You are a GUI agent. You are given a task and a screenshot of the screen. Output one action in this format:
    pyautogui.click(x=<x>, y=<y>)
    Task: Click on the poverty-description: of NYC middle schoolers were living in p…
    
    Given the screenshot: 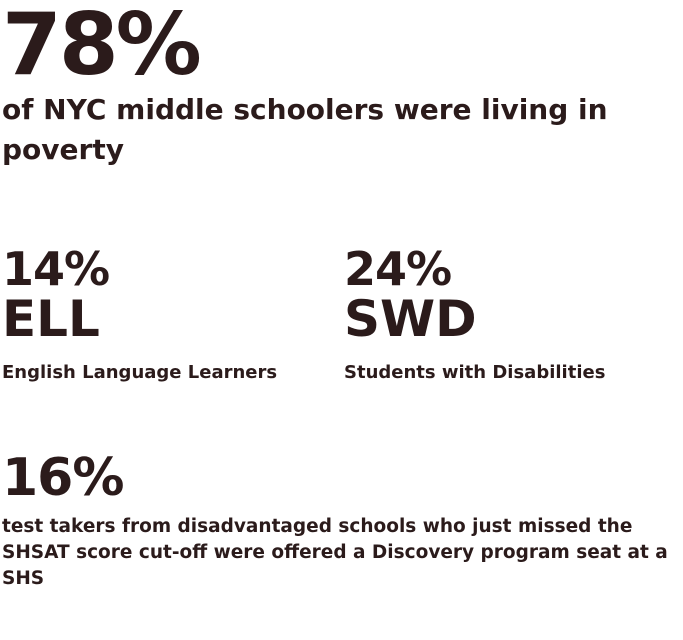 What is the action you would take?
    pyautogui.click(x=305, y=129)
    